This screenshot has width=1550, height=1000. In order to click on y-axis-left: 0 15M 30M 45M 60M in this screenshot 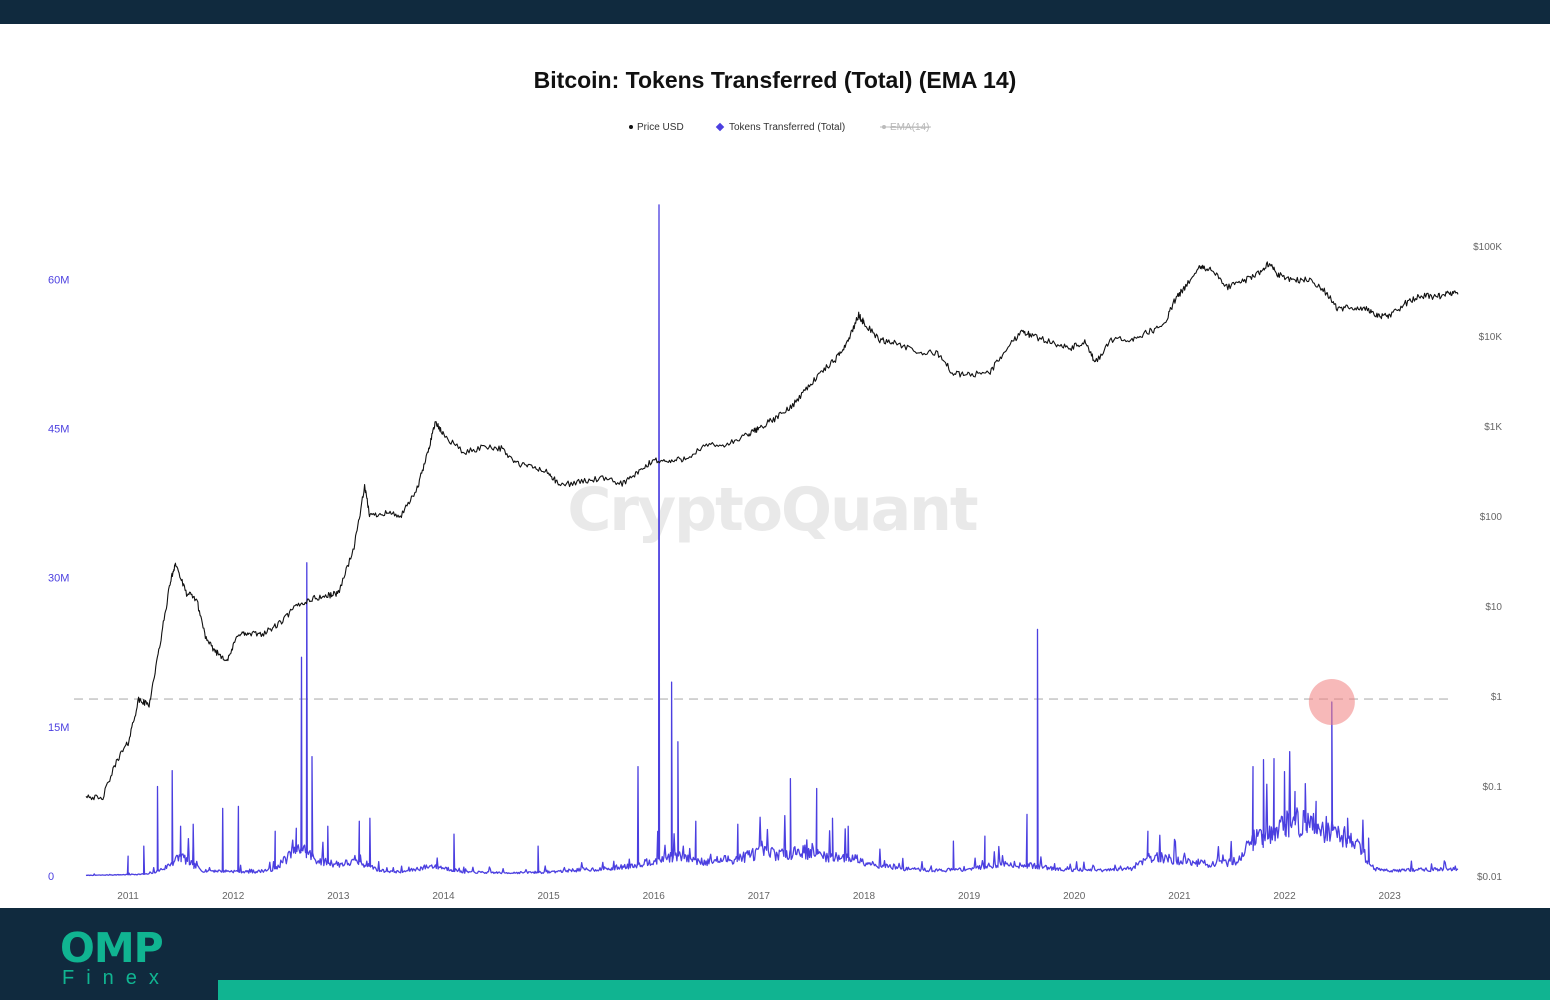, I will do `click(58, 578)`.